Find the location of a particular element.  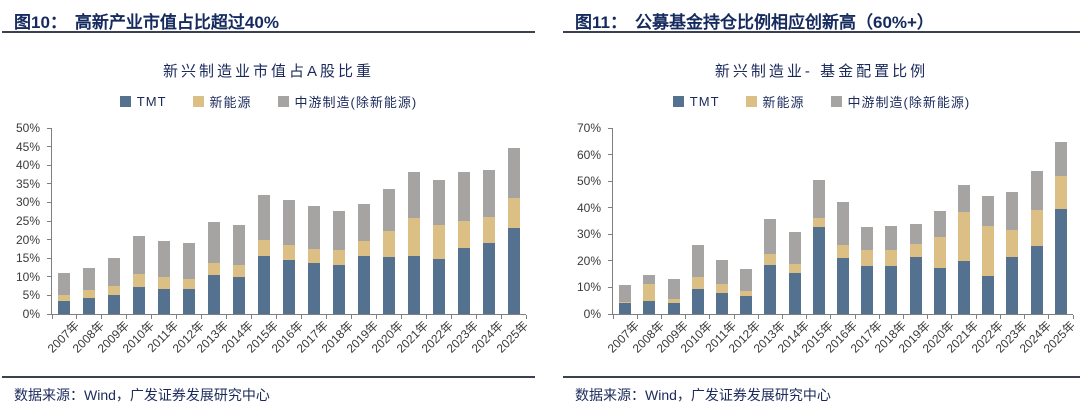

y-tick-label: 5% is located at coordinates (31, 295).